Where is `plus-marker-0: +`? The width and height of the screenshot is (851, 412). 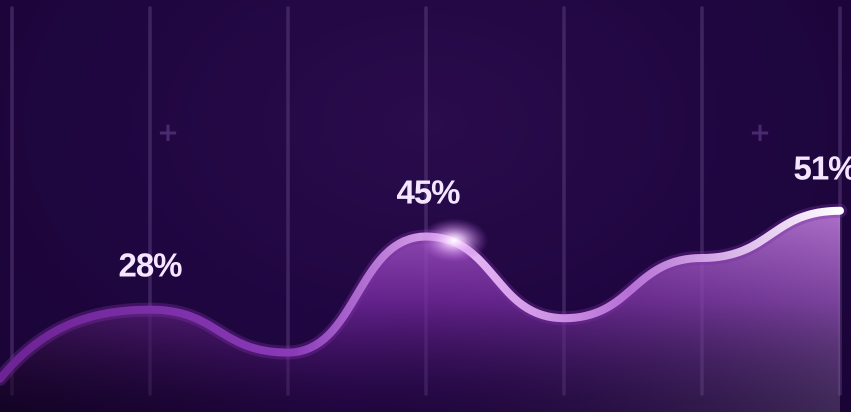 plus-marker-0: + is located at coordinates (168, 133).